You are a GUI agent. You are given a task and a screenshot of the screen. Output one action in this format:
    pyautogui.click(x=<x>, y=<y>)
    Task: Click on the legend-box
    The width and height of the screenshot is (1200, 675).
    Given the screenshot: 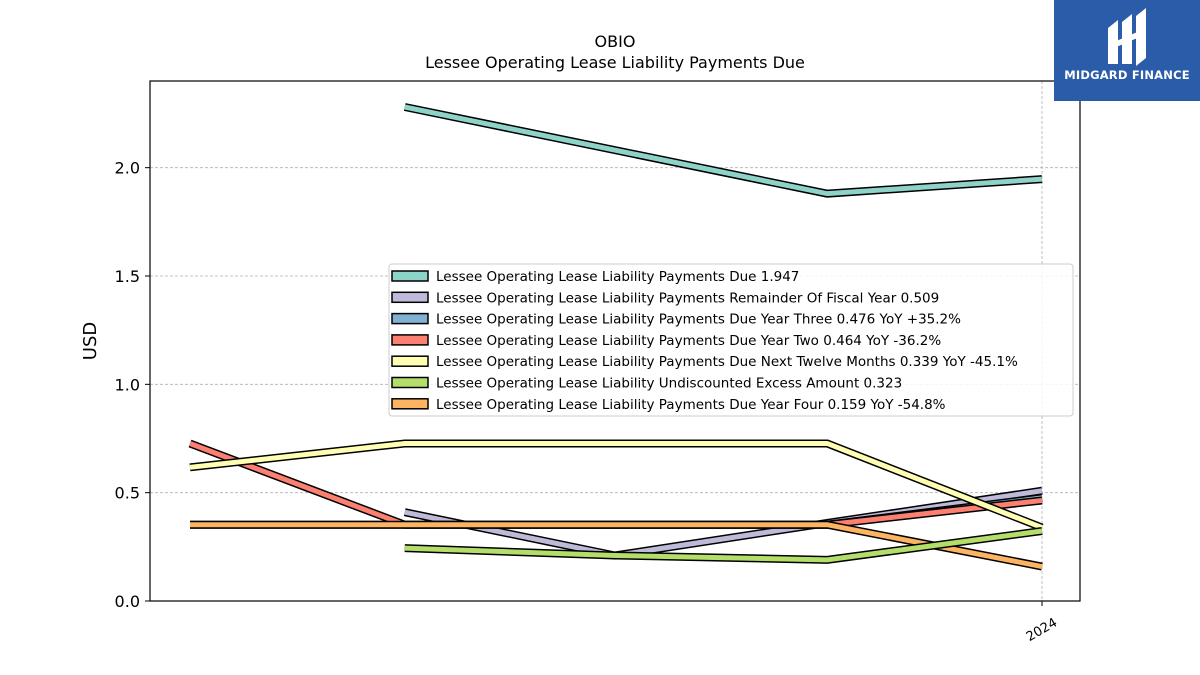 What is the action you would take?
    pyautogui.click(x=731, y=340)
    